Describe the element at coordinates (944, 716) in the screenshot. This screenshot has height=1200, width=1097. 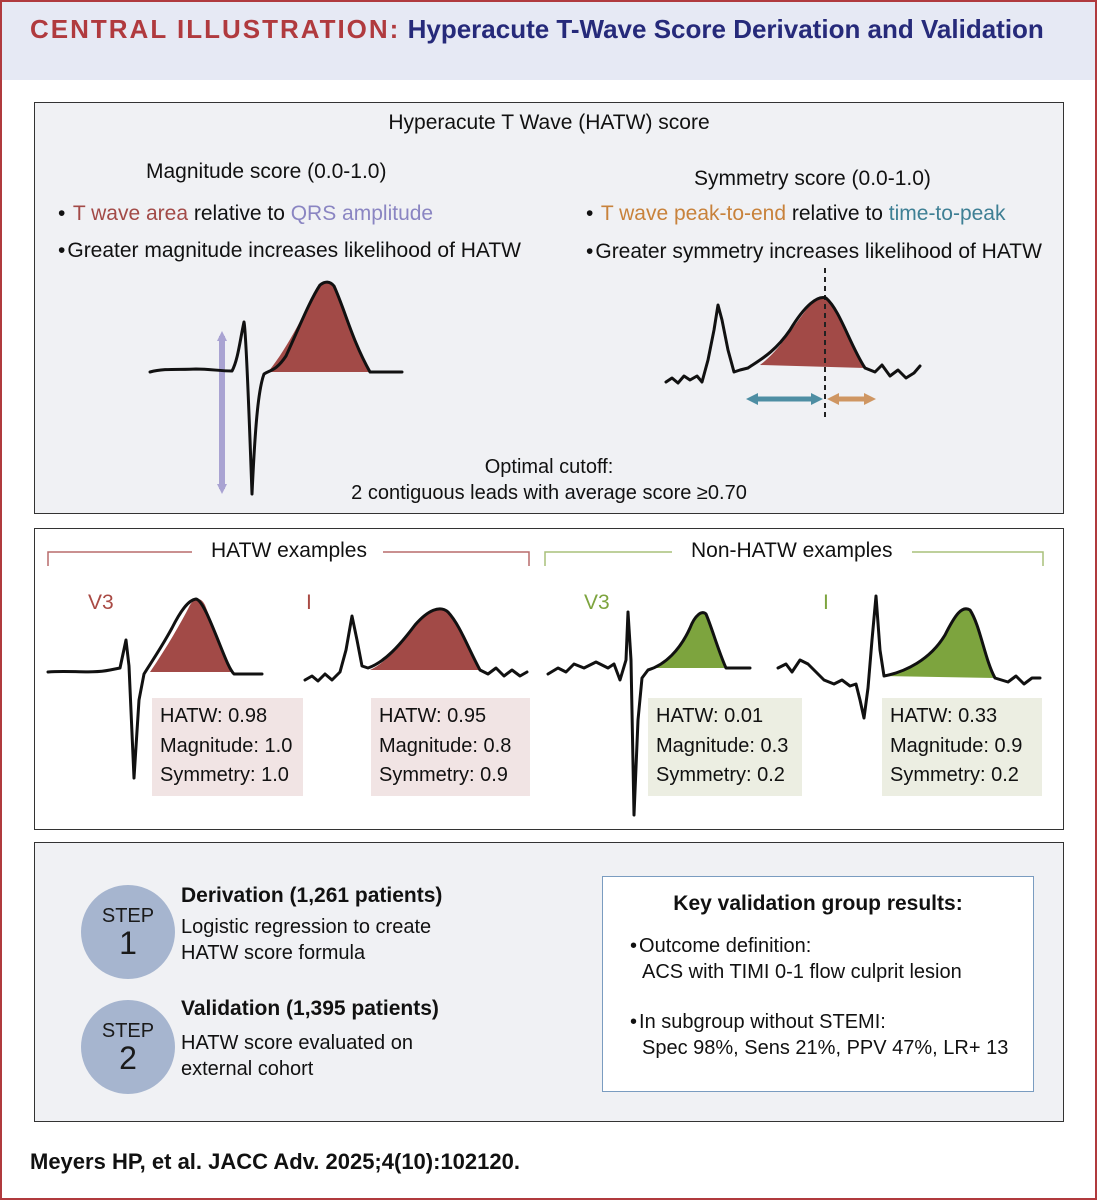
I see `example-4-hatw: HATW: 0.33` at that location.